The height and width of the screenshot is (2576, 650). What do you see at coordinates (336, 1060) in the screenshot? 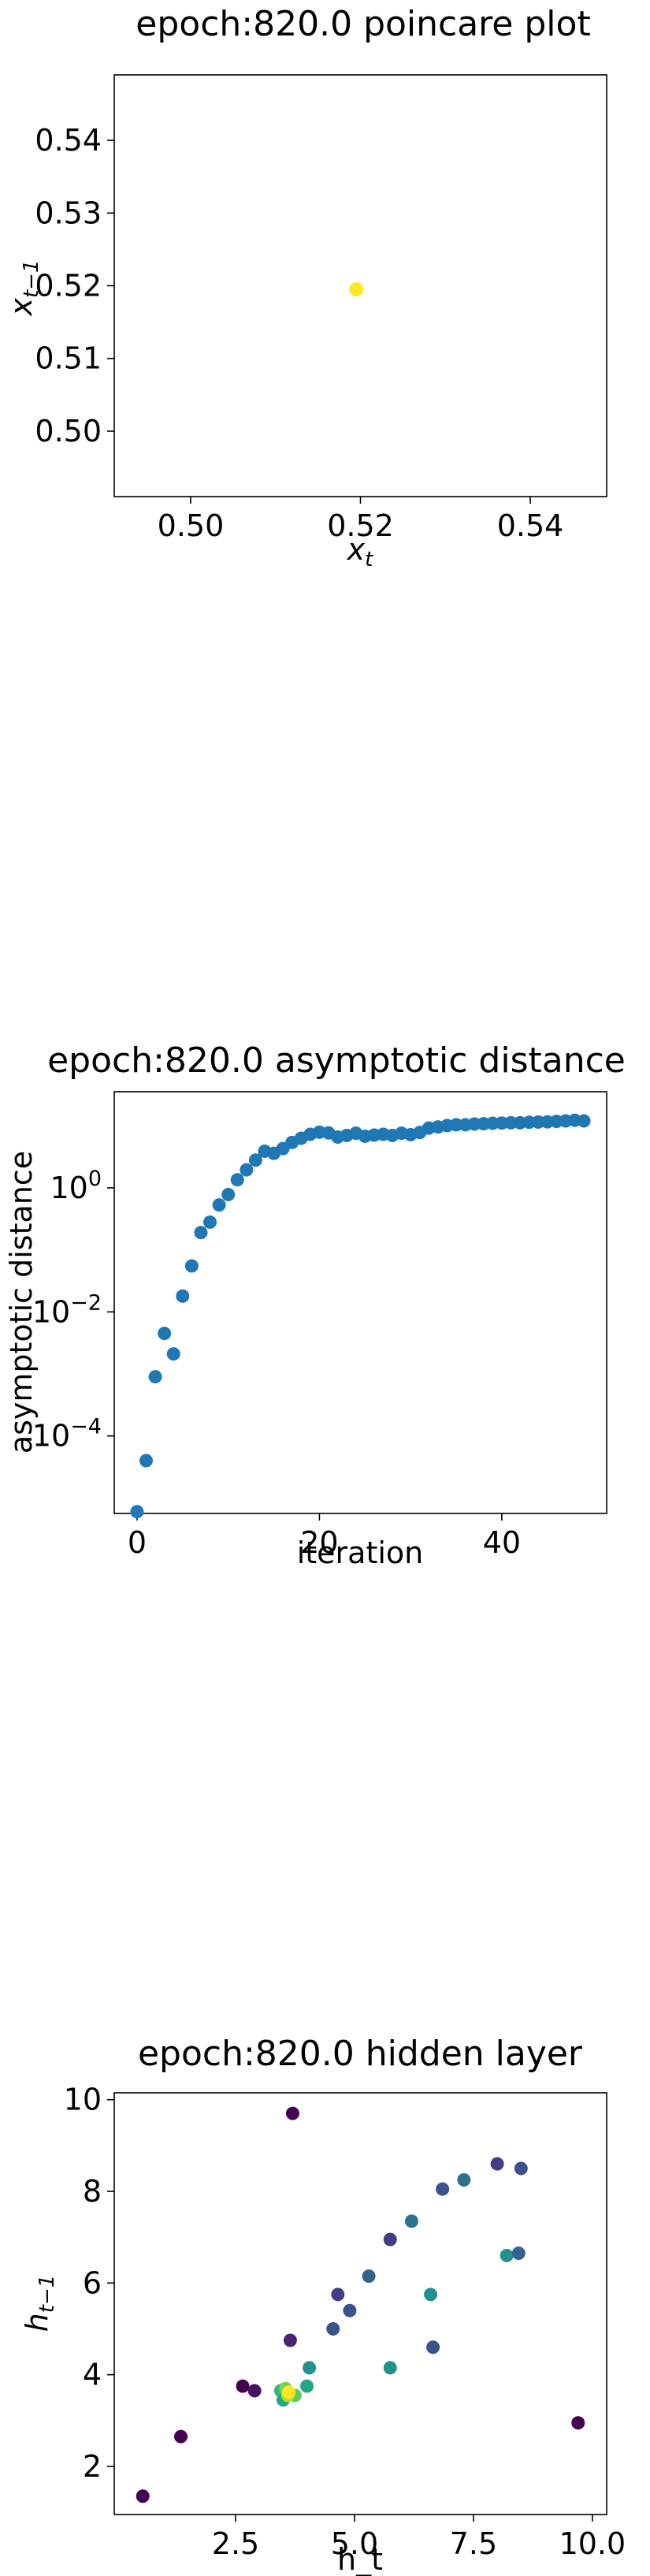
I see `asymptotic-distance-title: epoch:820.0 asymptotic distance` at bounding box center [336, 1060].